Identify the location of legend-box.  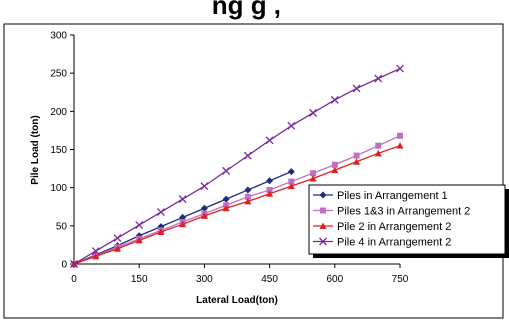
(407, 219).